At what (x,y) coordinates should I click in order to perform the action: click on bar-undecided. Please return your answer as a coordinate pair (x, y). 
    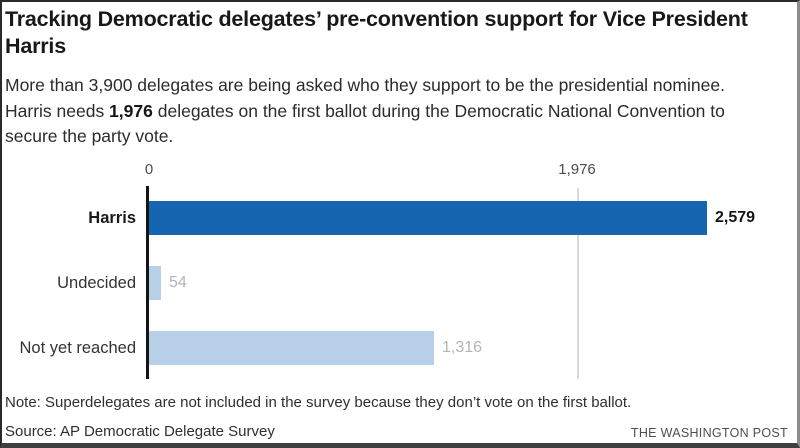
    Looking at the image, I should click on (155, 283).